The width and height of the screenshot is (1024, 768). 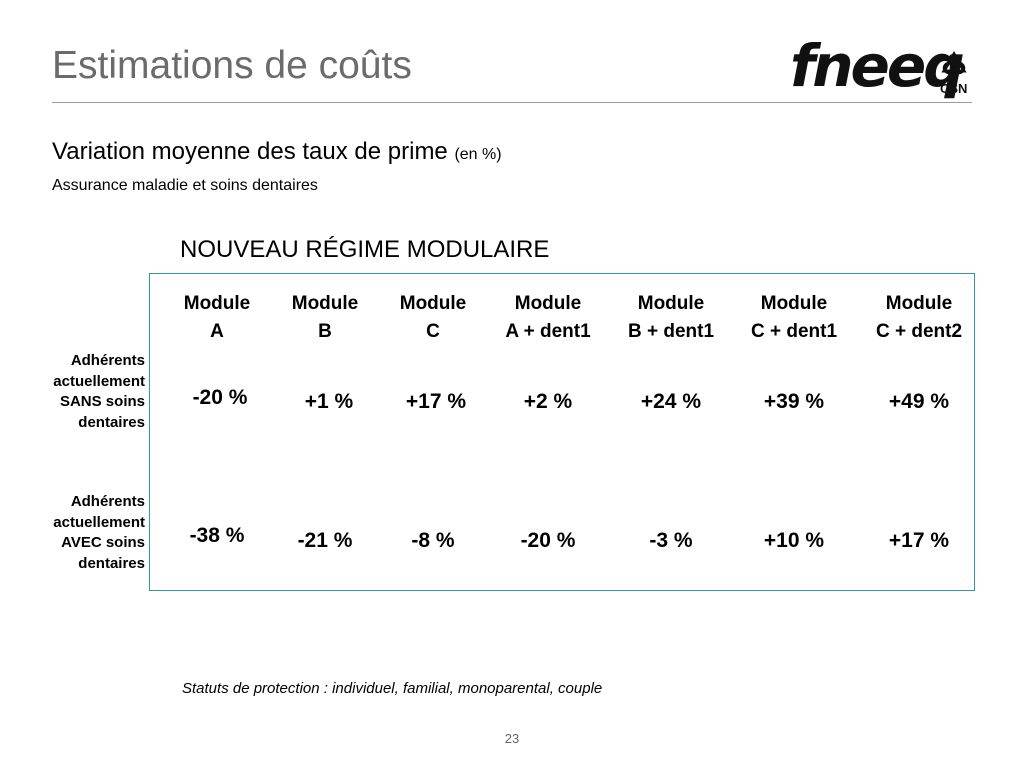 I want to click on table-cell: -8 %, so click(x=433, y=540).